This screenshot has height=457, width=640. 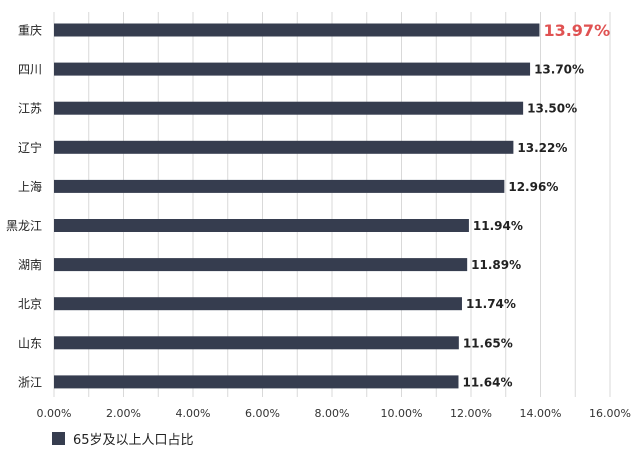 I want to click on x-tick-label: 8.00%, so click(x=332, y=413).